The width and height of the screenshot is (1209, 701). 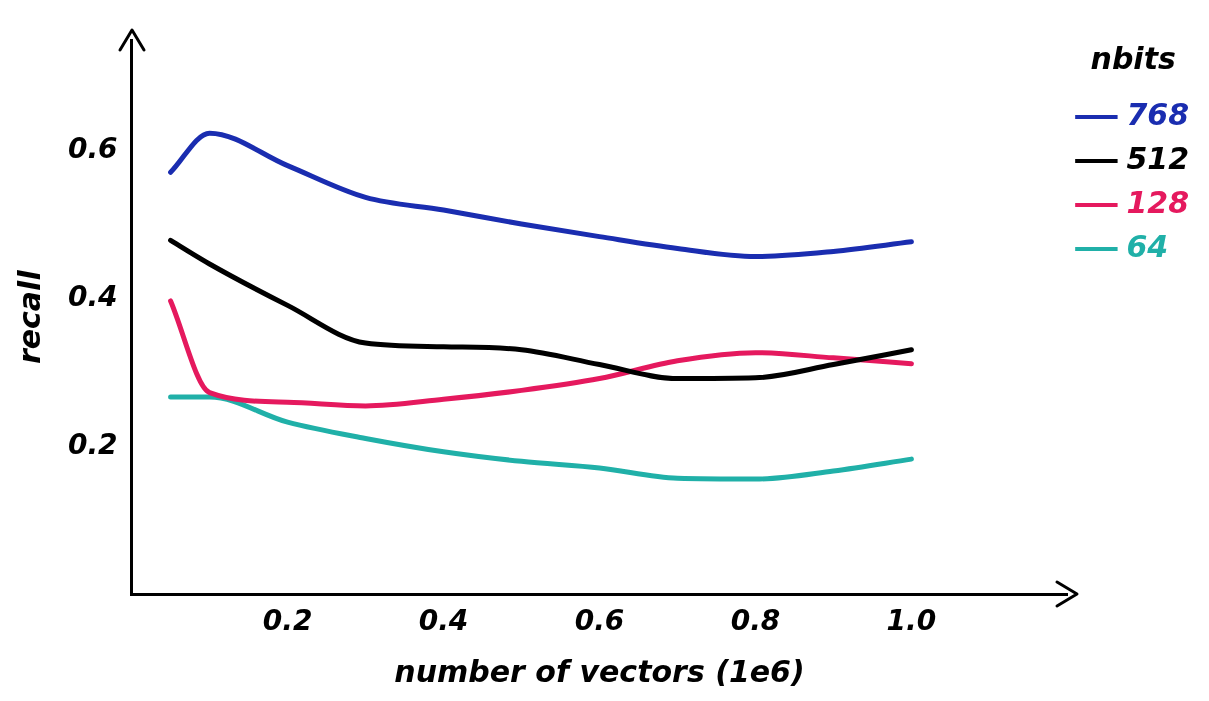 I want to click on legend-label: 128, so click(x=1157, y=202).